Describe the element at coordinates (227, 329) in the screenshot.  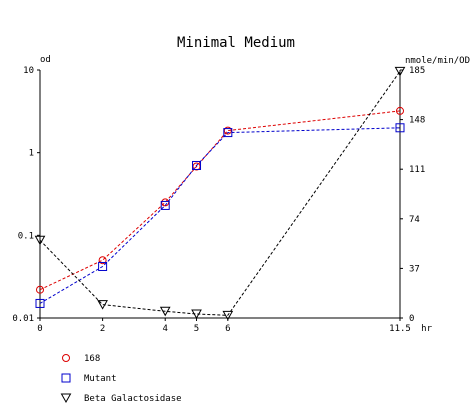
I see `x-tick-label: 6` at that location.